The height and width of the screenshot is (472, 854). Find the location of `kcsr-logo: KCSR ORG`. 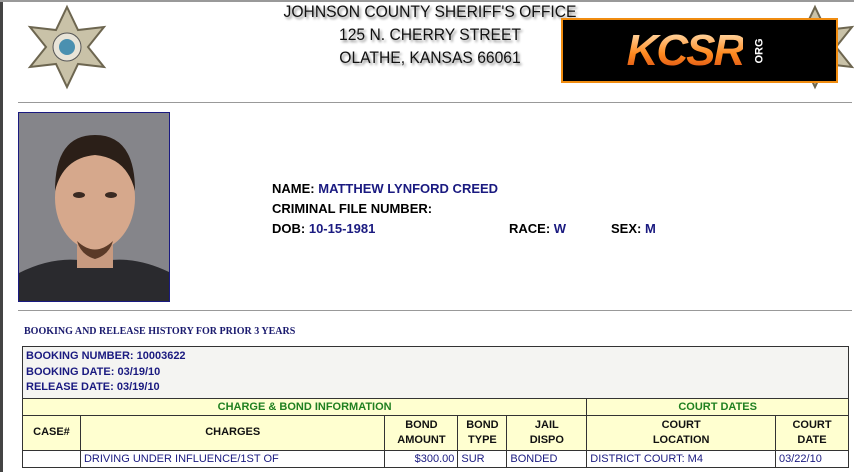

kcsr-logo: KCSR ORG is located at coordinates (699, 50).